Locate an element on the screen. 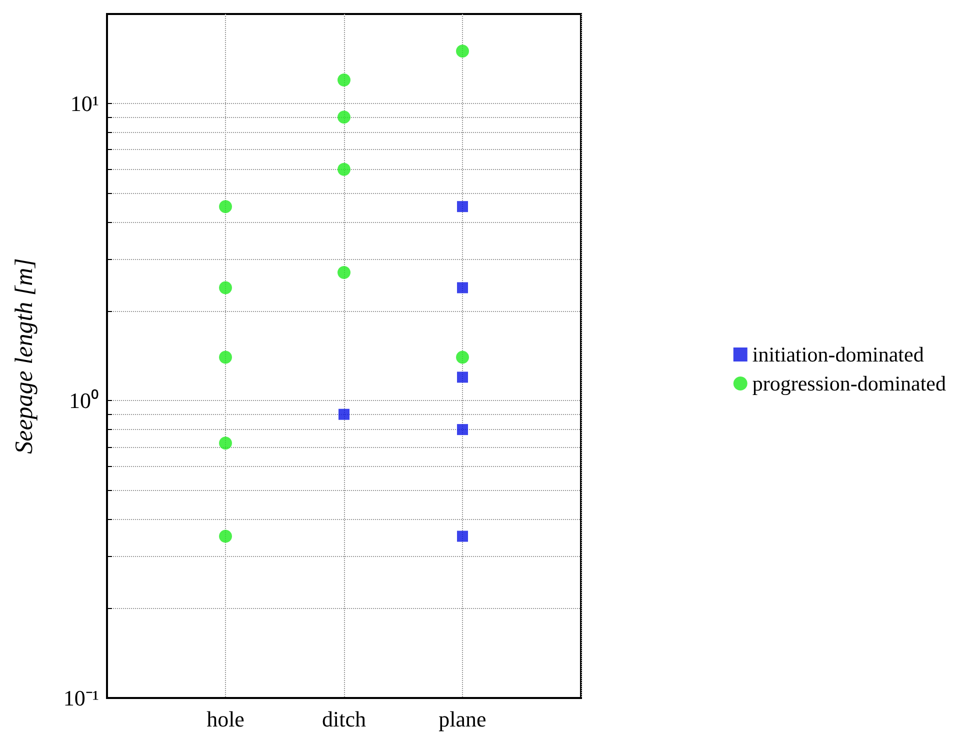  y-tick-label: 10⁻¹ is located at coordinates (81, 698).